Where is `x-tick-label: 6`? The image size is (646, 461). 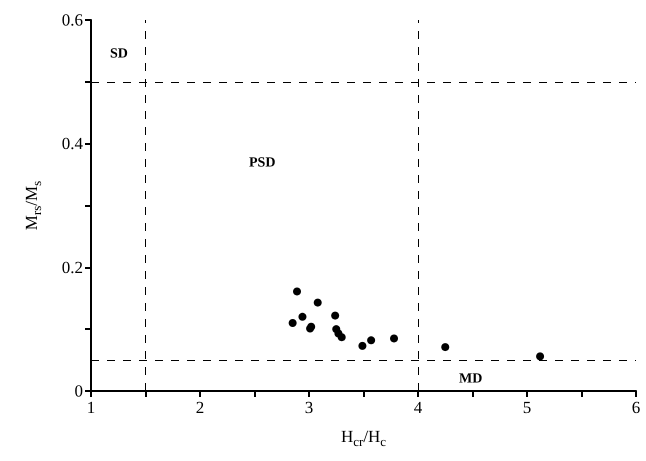
x-tick-label: 6 is located at coordinates (636, 407).